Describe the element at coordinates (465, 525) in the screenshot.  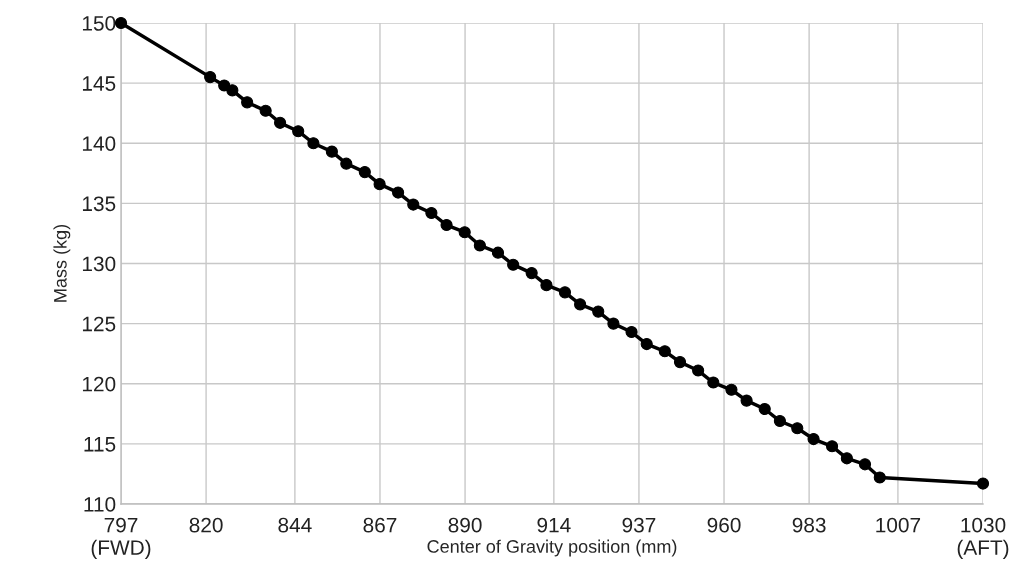
I see `x-tick-label: 890` at that location.